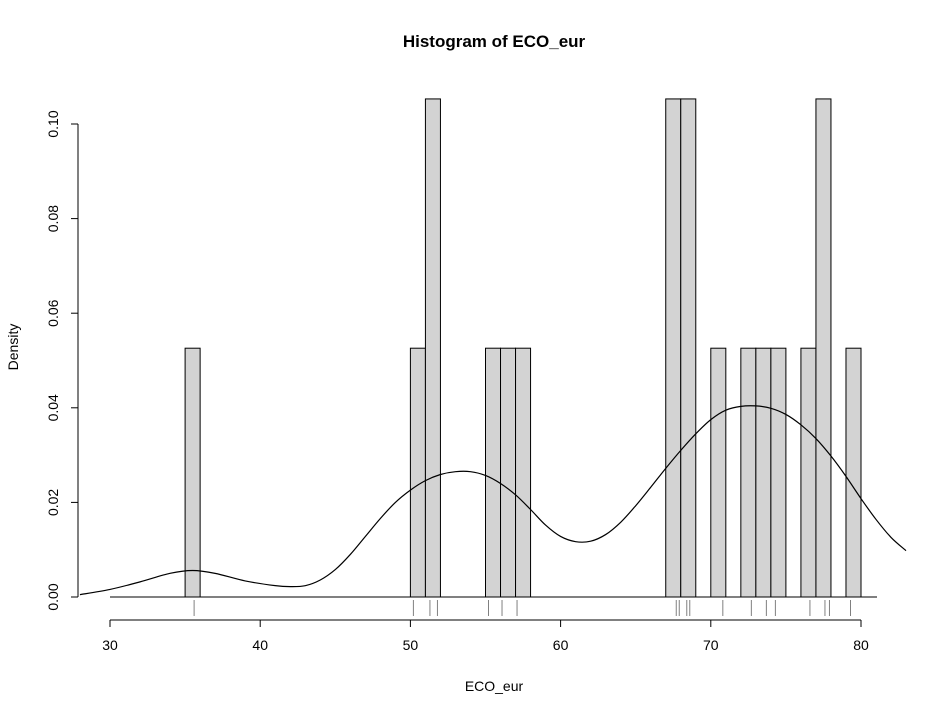 The height and width of the screenshot is (715, 948). Describe the element at coordinates (53, 502) in the screenshot. I see `y-tick-label: 0.02` at that location.